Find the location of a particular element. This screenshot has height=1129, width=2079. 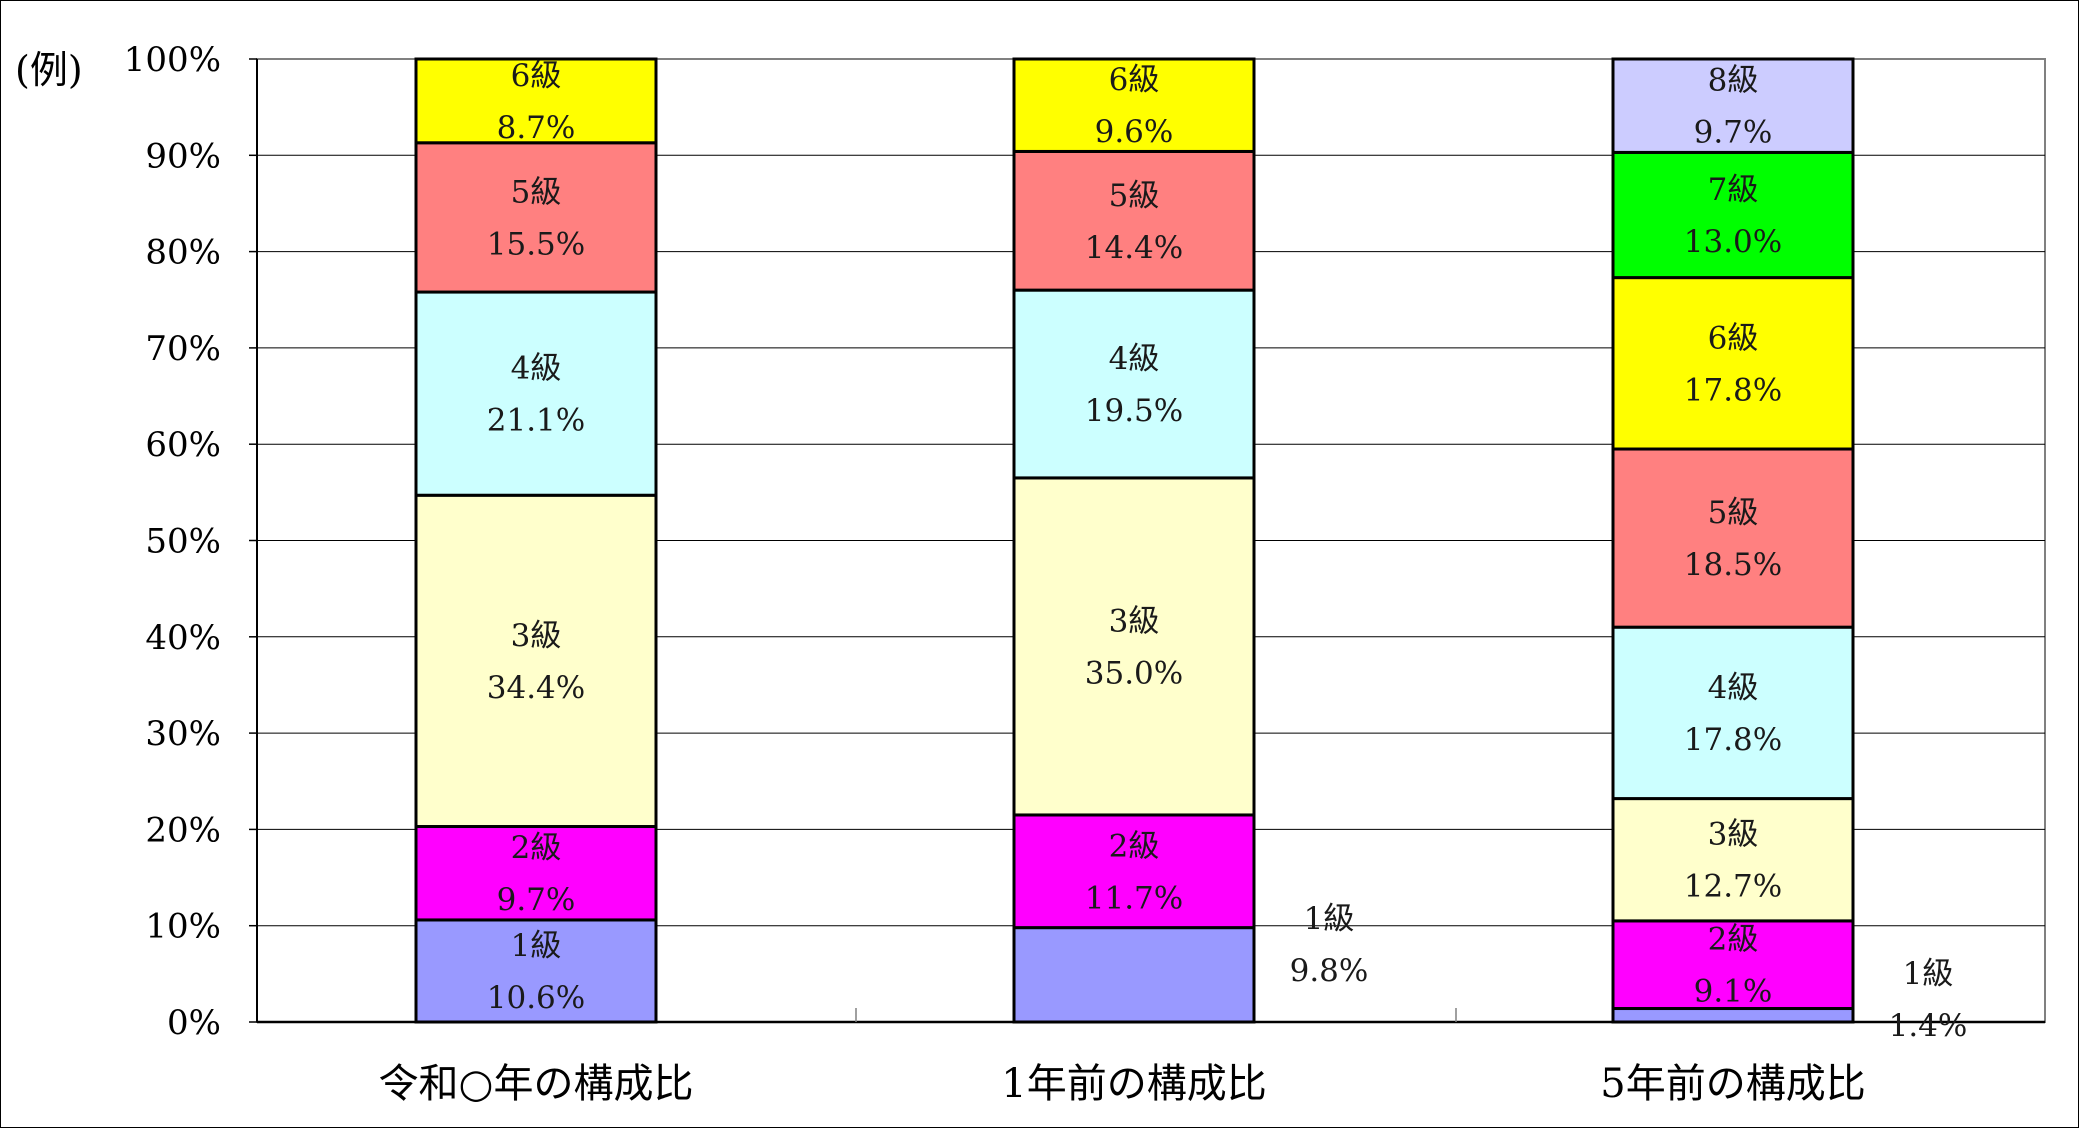

y-tick-label: 20% is located at coordinates (183, 830).